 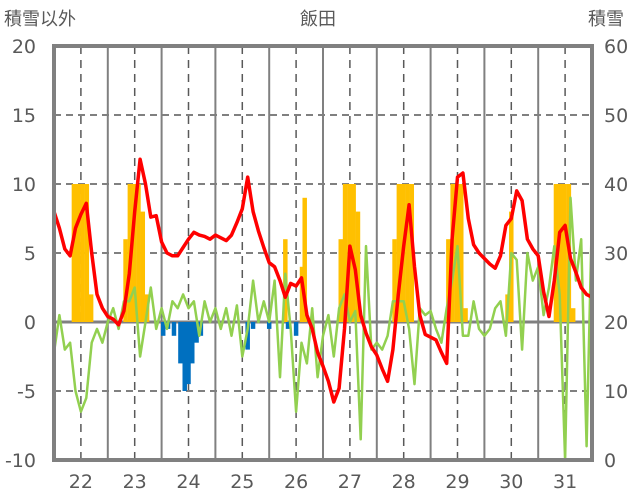 I want to click on right-tick-label: 50, so click(x=616, y=116).